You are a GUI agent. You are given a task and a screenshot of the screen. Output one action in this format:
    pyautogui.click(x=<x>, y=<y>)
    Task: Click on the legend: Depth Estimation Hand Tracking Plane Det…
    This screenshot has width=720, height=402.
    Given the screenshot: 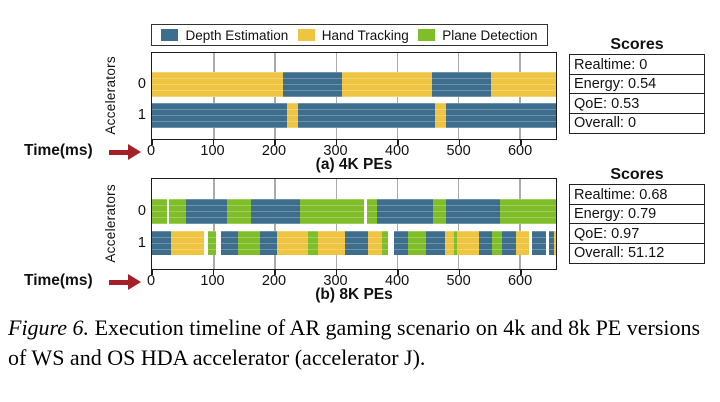 What is the action you would take?
    pyautogui.click(x=349, y=35)
    